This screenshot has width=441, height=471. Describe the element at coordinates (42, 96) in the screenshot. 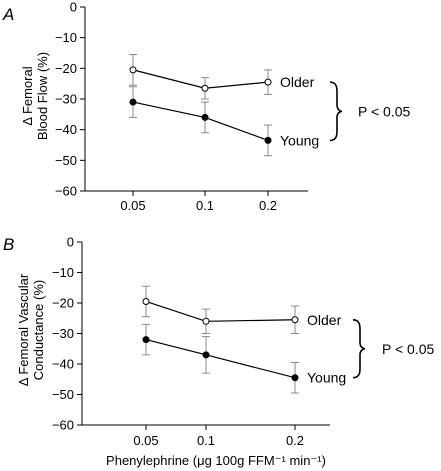

I see `y-axis-label-line: Blood Flow (%)` at that location.